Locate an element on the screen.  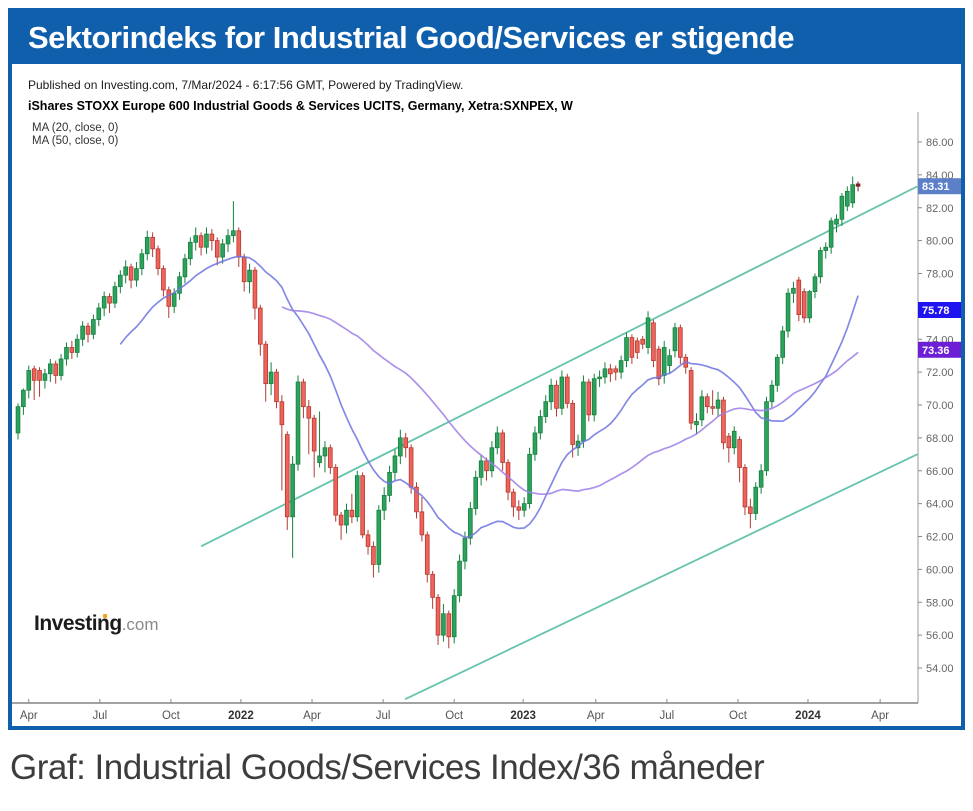
svg-text: 2024 is located at coordinates (808, 716).